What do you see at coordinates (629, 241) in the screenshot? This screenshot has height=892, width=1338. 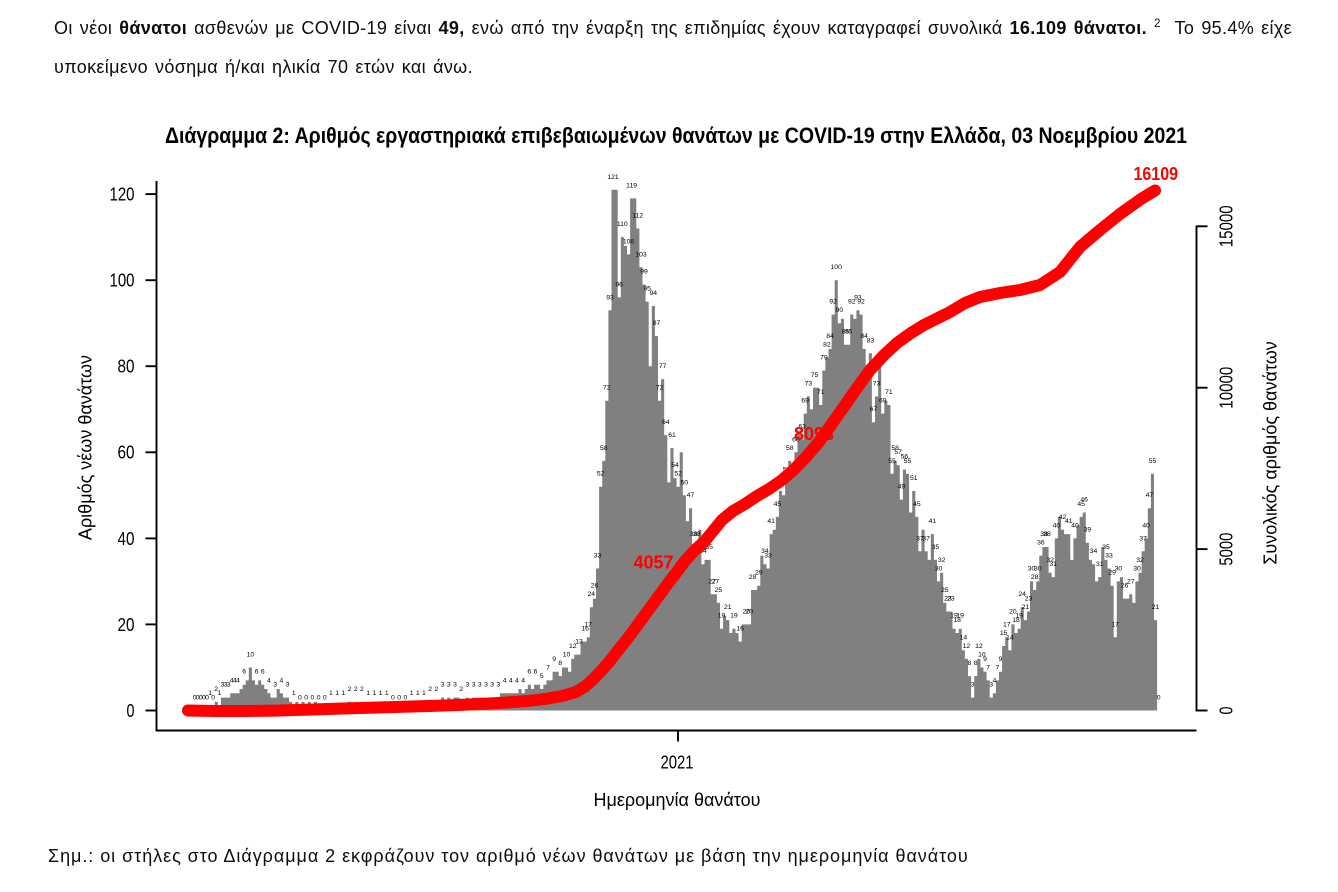 I see `svg-text: 106` at bounding box center [629, 241].